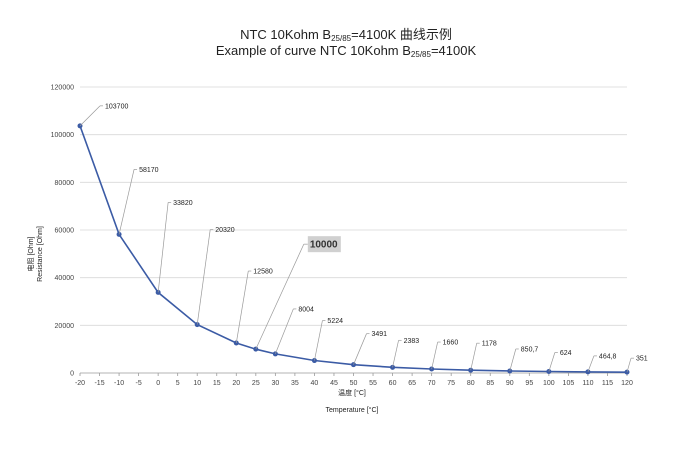 Image resolution: width=692 pixels, height=455 pixels. Describe the element at coordinates (65, 326) in the screenshot. I see `y-tick-label: 20000` at that location.